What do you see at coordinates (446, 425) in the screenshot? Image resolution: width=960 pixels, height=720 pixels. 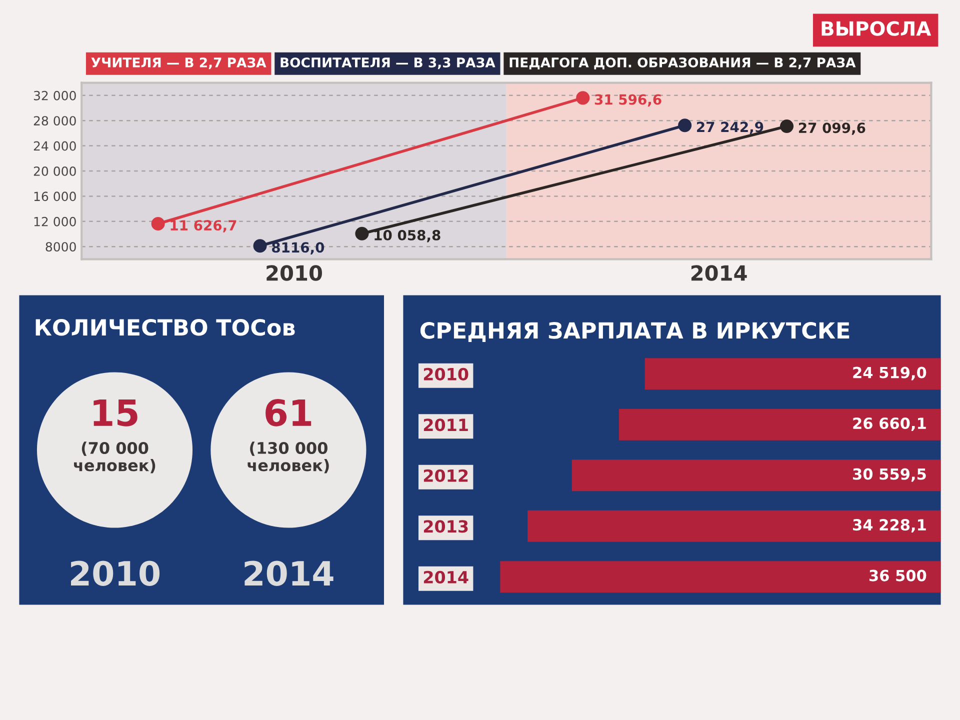 I see `y-tick-label: 2011` at bounding box center [446, 425].